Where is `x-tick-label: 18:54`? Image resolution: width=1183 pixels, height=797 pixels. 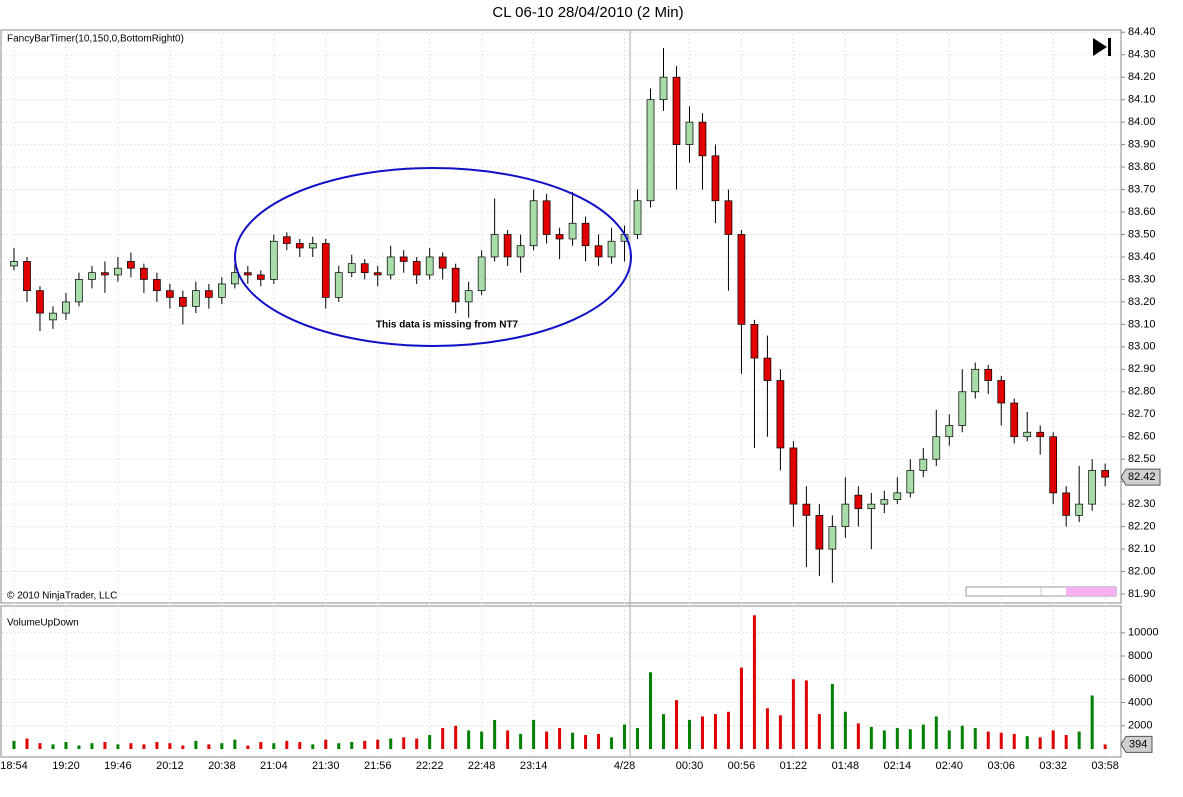 x-tick-label: 18:54 is located at coordinates (14, 766).